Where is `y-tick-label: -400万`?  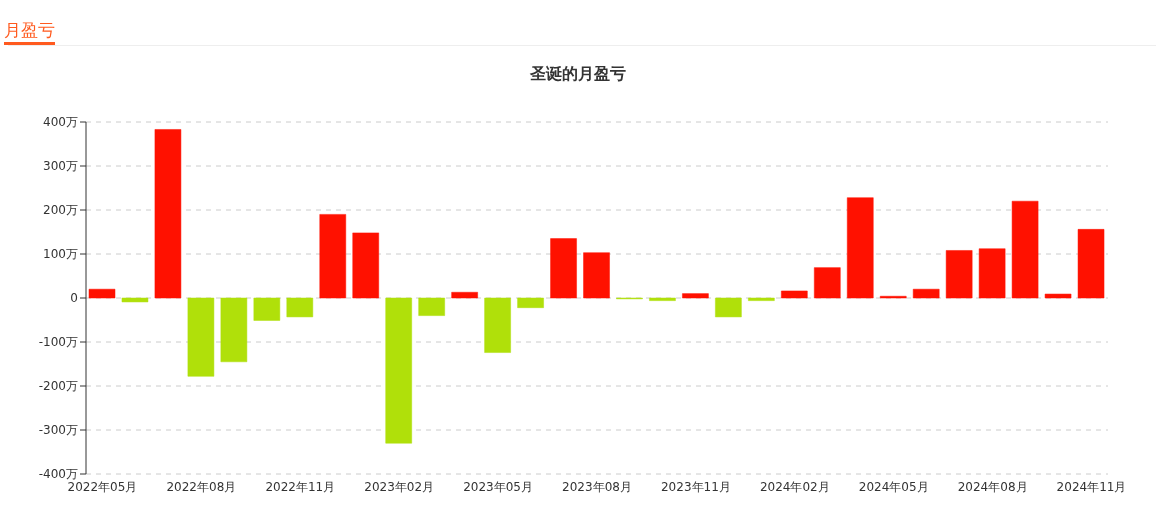 y-tick-label: -400万 is located at coordinates (58, 474).